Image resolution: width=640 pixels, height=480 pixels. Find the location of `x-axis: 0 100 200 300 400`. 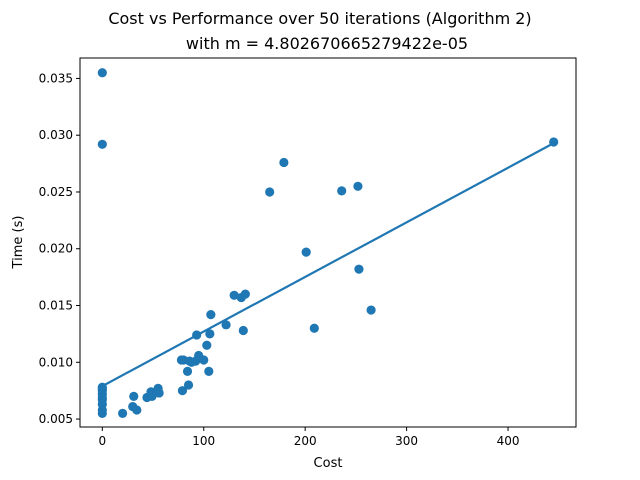

x-axis: 0 100 200 300 400 is located at coordinates (308, 437).